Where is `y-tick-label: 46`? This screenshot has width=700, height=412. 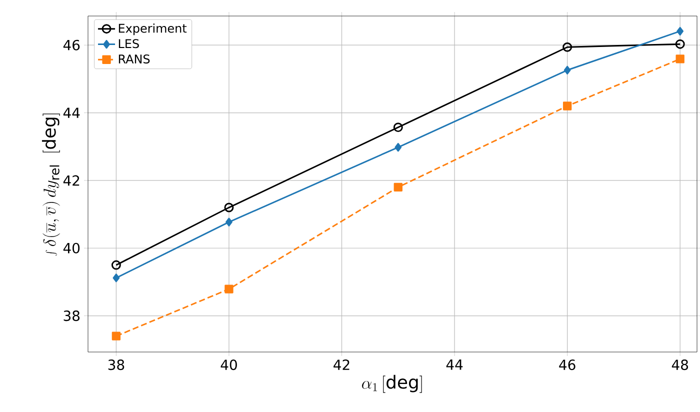 y-tick-label: 46 is located at coordinates (71, 45).